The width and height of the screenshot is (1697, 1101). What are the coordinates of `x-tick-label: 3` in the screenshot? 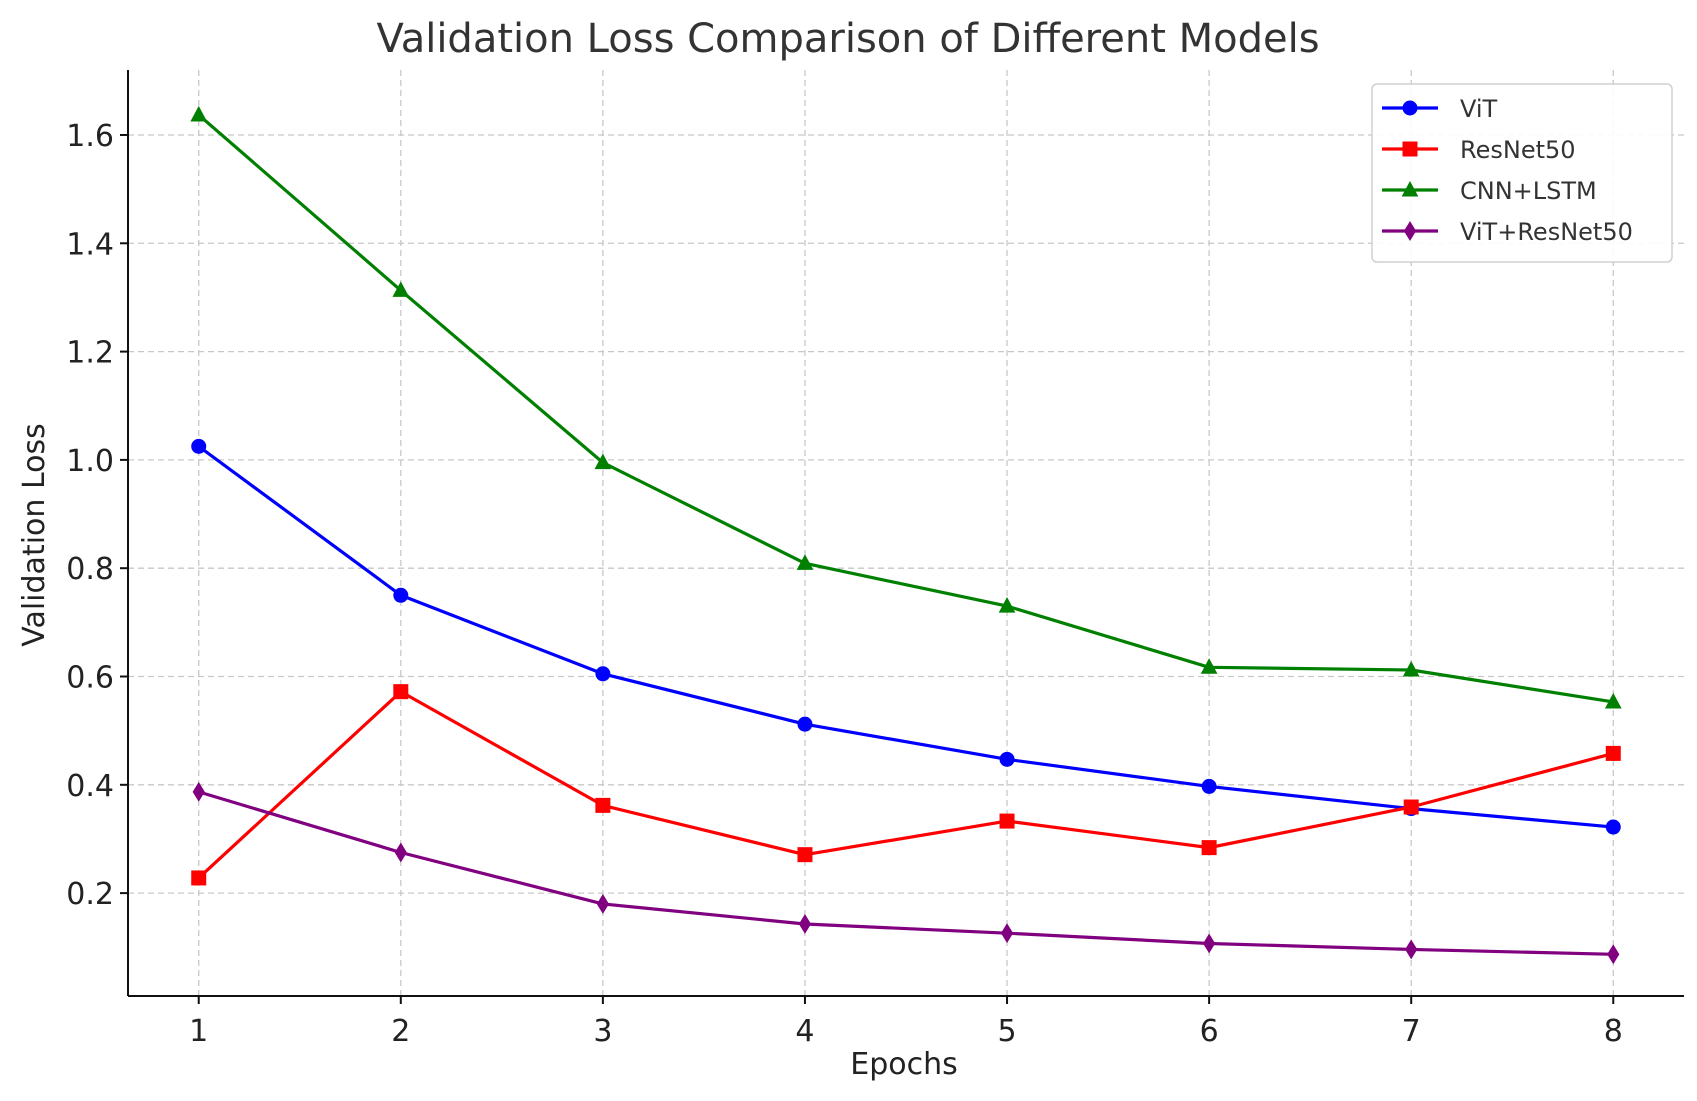 It's located at (602, 1031).